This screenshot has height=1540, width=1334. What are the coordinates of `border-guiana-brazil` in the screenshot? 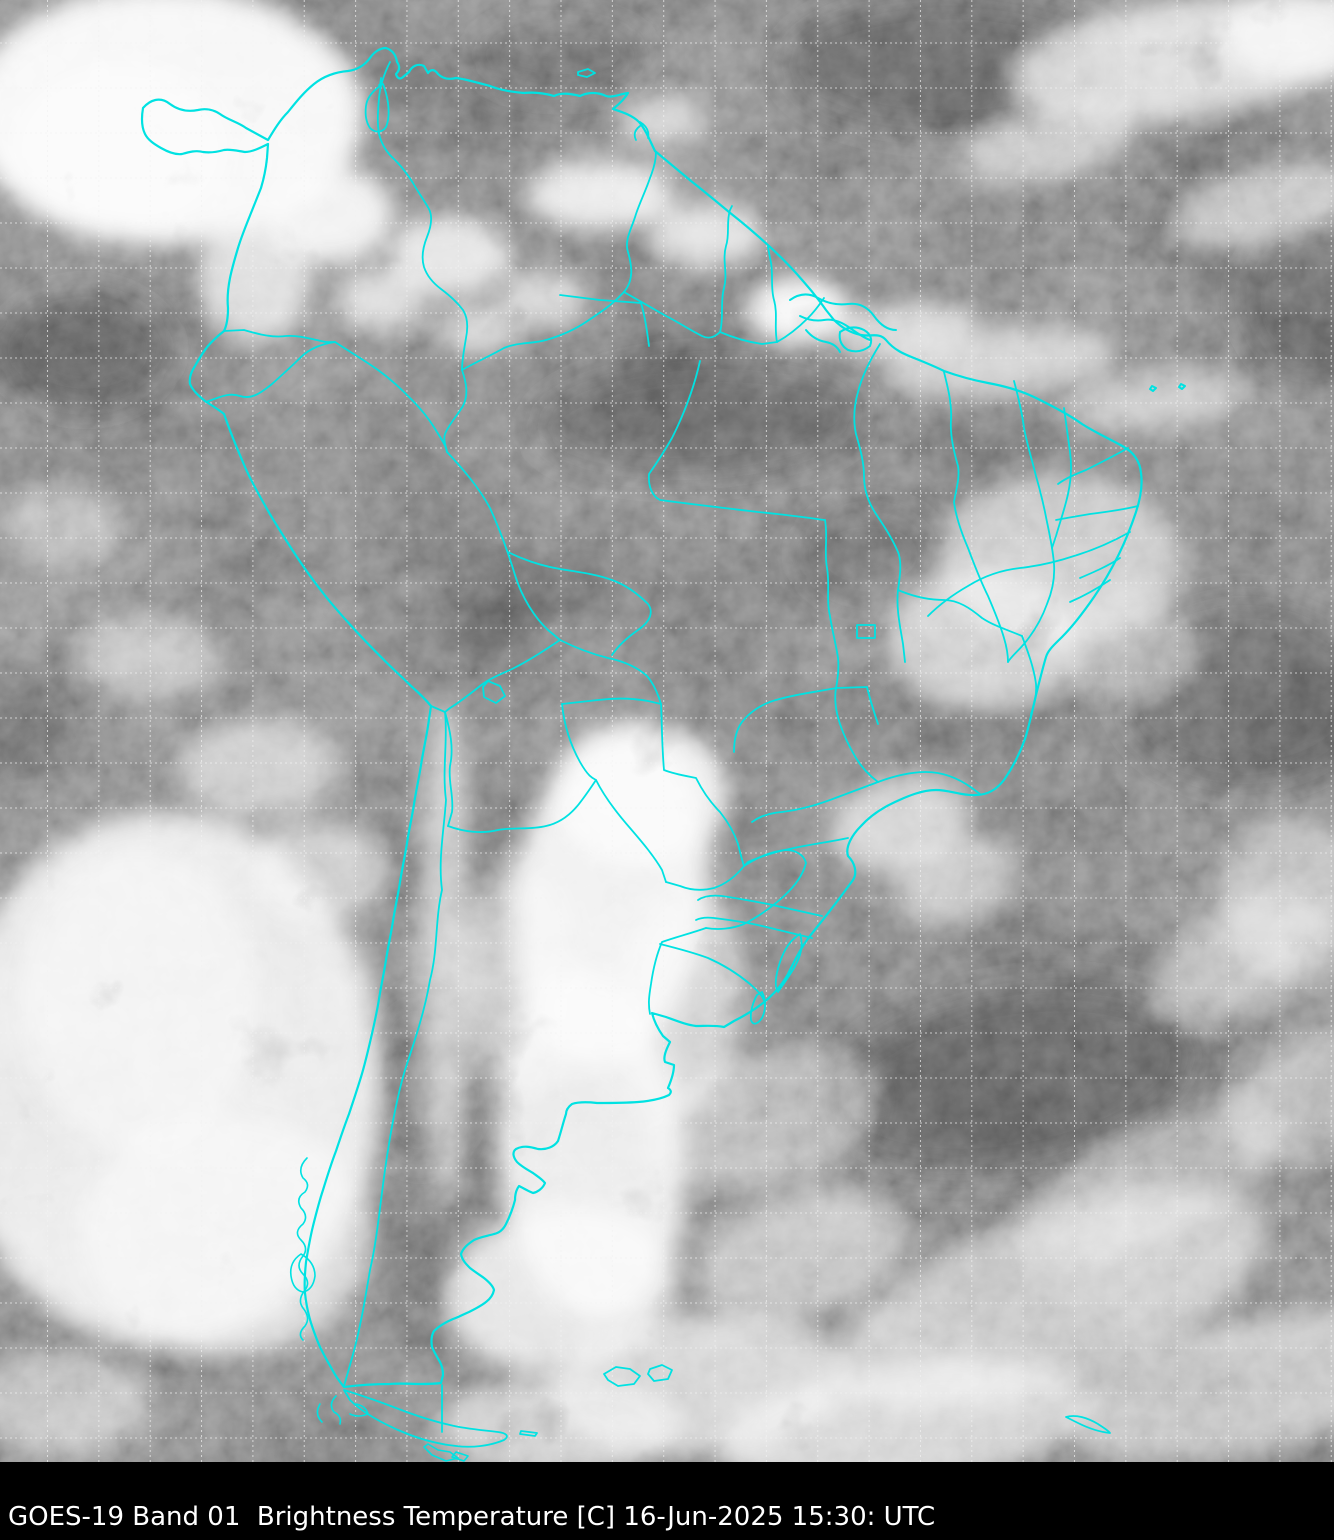 It's located at (800, 320).